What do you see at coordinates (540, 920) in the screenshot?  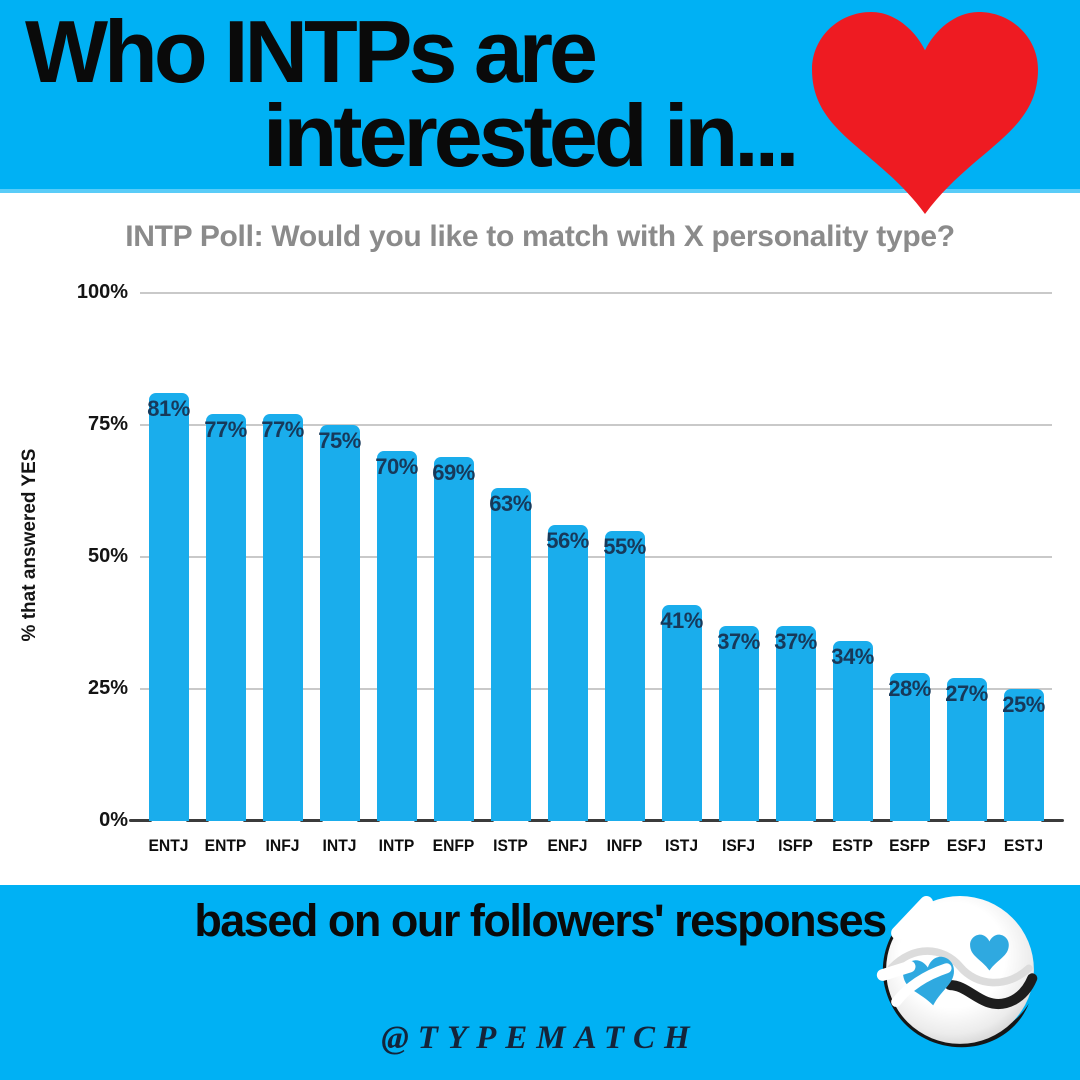 I see `footer-caption: based on our followers' responses` at bounding box center [540, 920].